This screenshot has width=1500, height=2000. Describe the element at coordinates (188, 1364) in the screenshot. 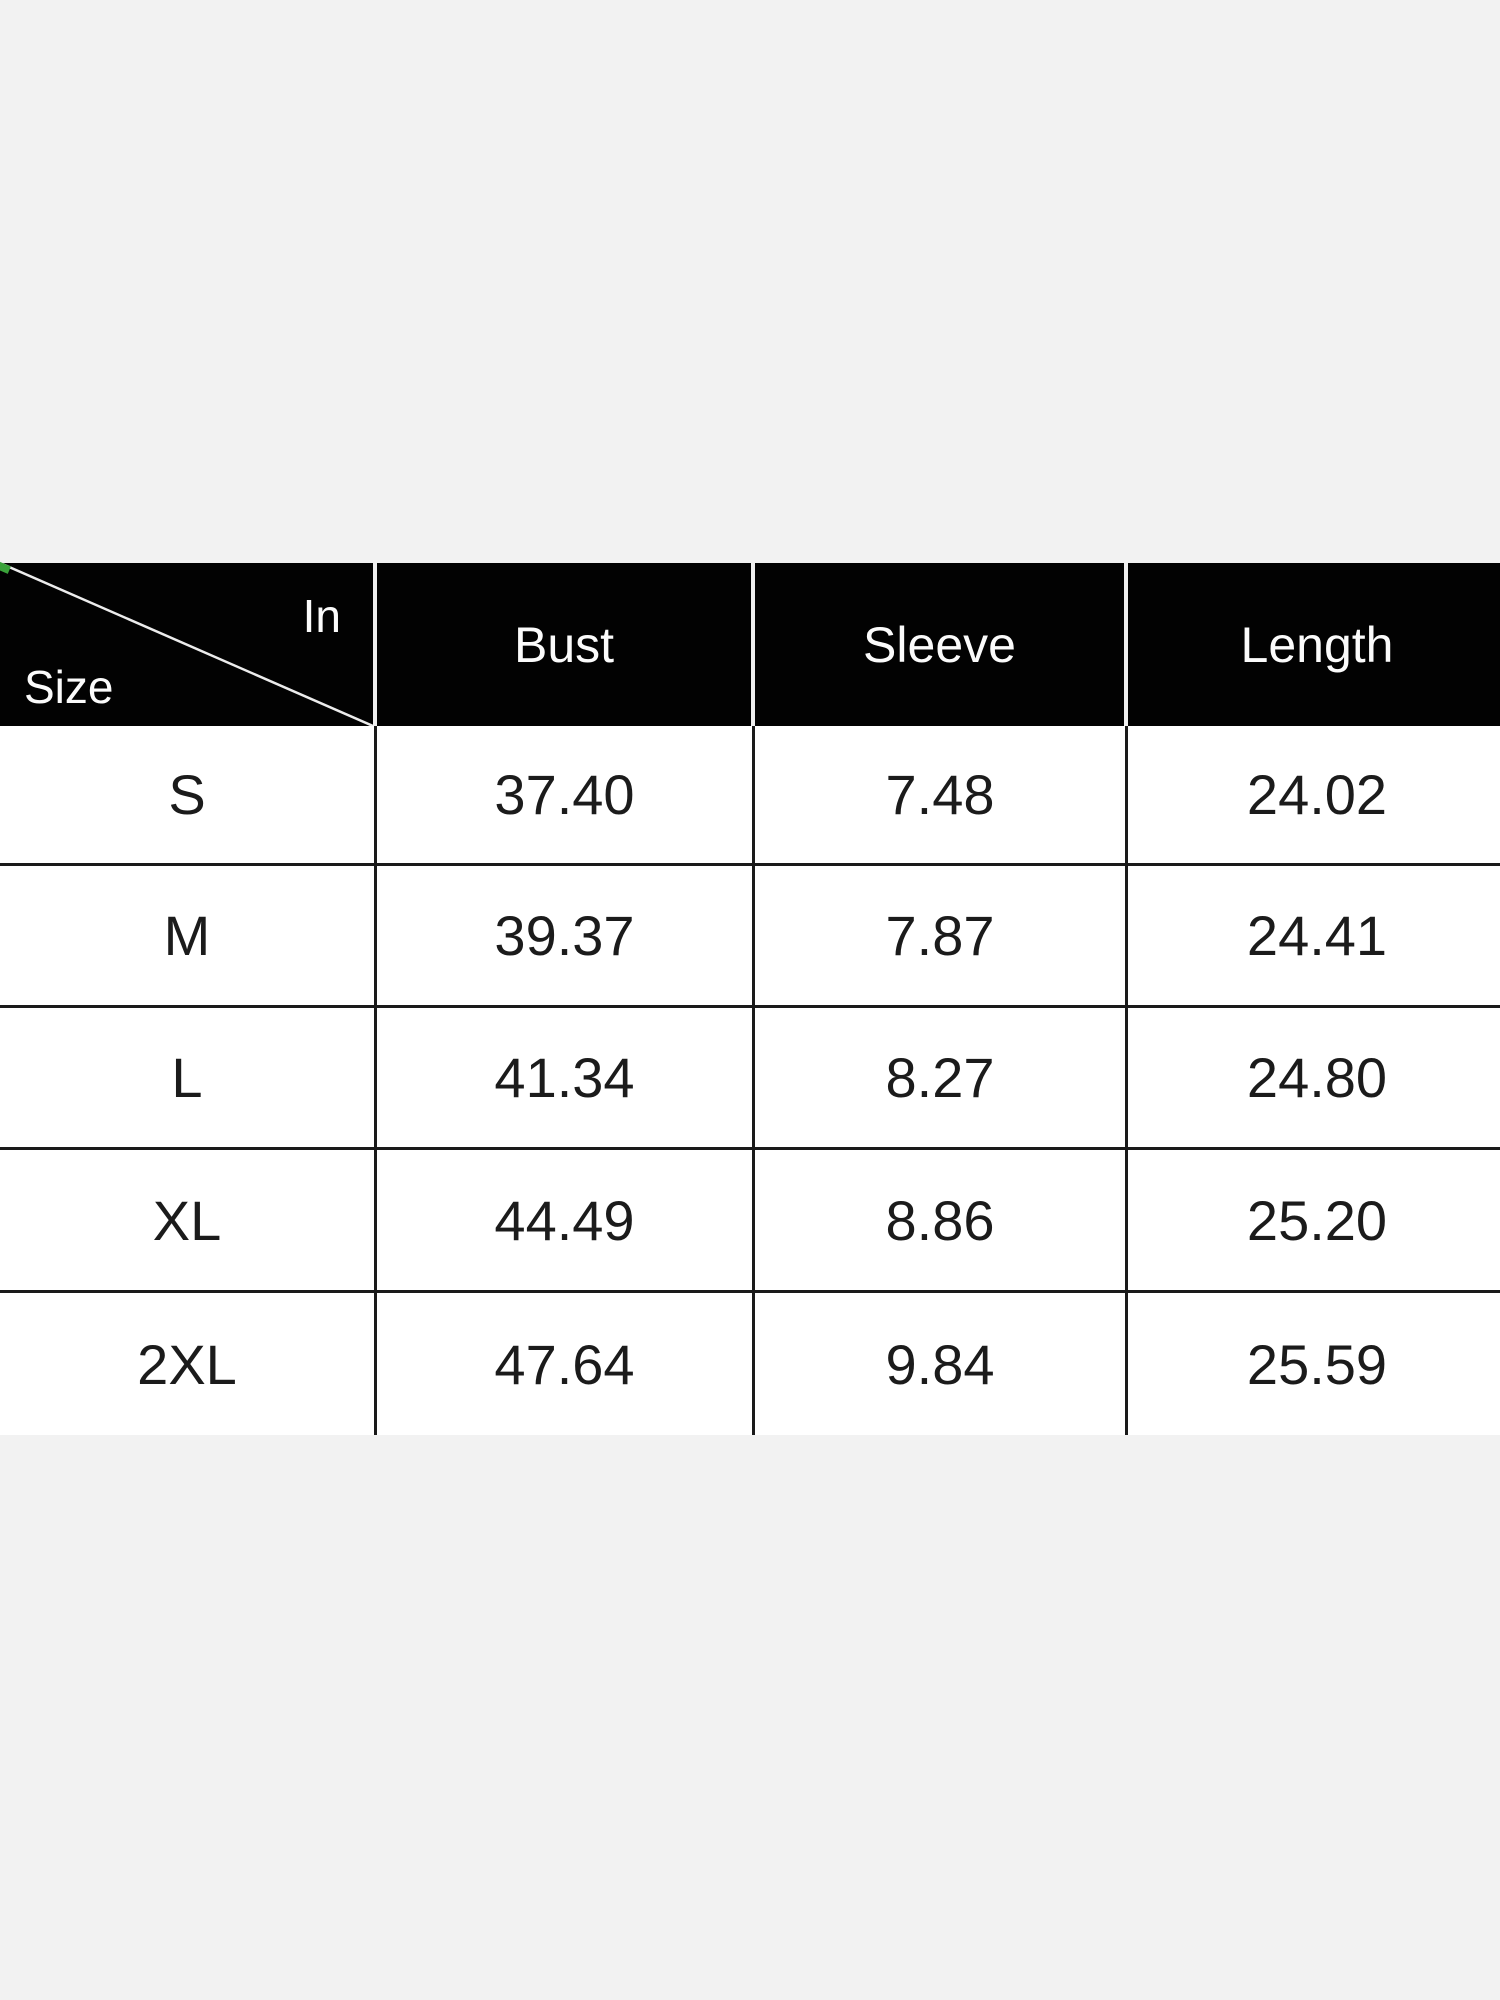

I see `row-2xl-size: 2XL` at that location.